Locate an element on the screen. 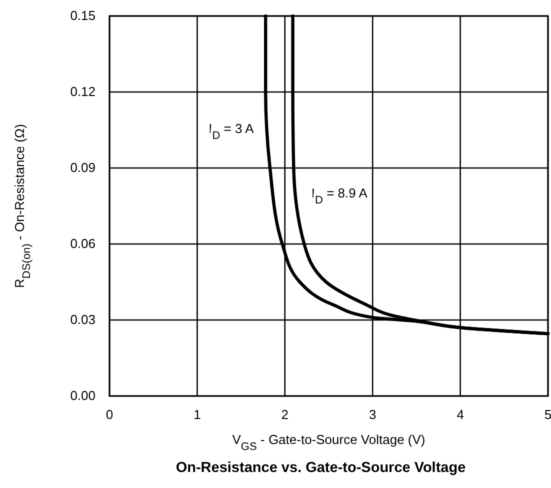 The image size is (551, 488). y-tick-label: 0.15 is located at coordinates (83, 16).